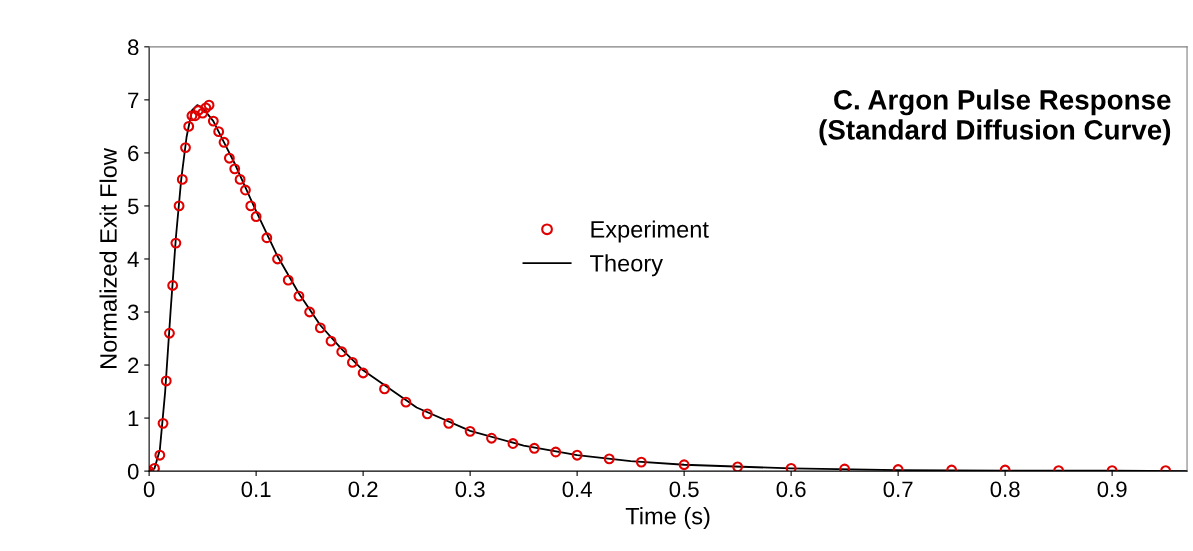  I want to click on x-tick-label: 0.9, so click(1112, 489).